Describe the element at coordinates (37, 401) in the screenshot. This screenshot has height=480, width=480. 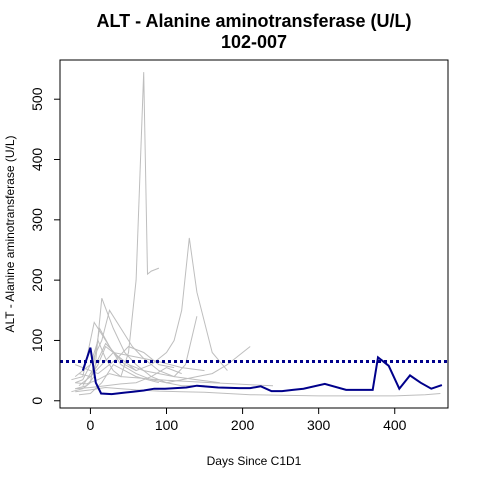
I see `y-tick-label: 0` at that location.